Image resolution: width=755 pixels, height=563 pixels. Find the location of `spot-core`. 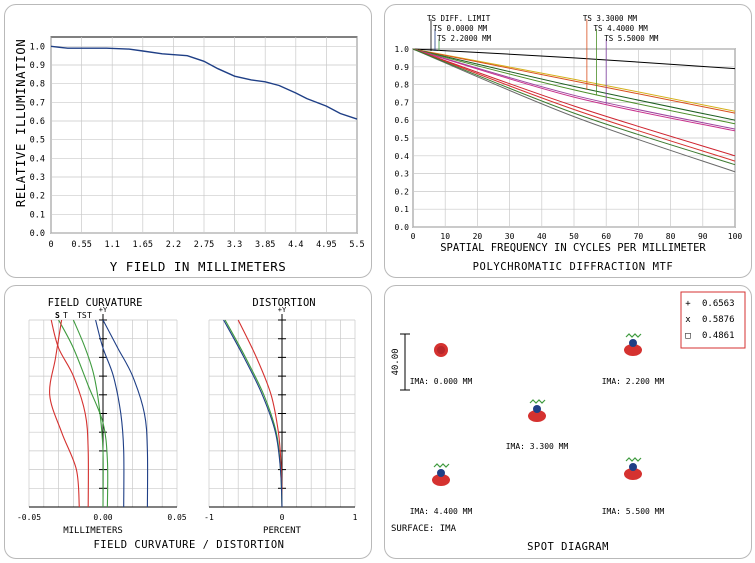

spot-core is located at coordinates (441, 350).